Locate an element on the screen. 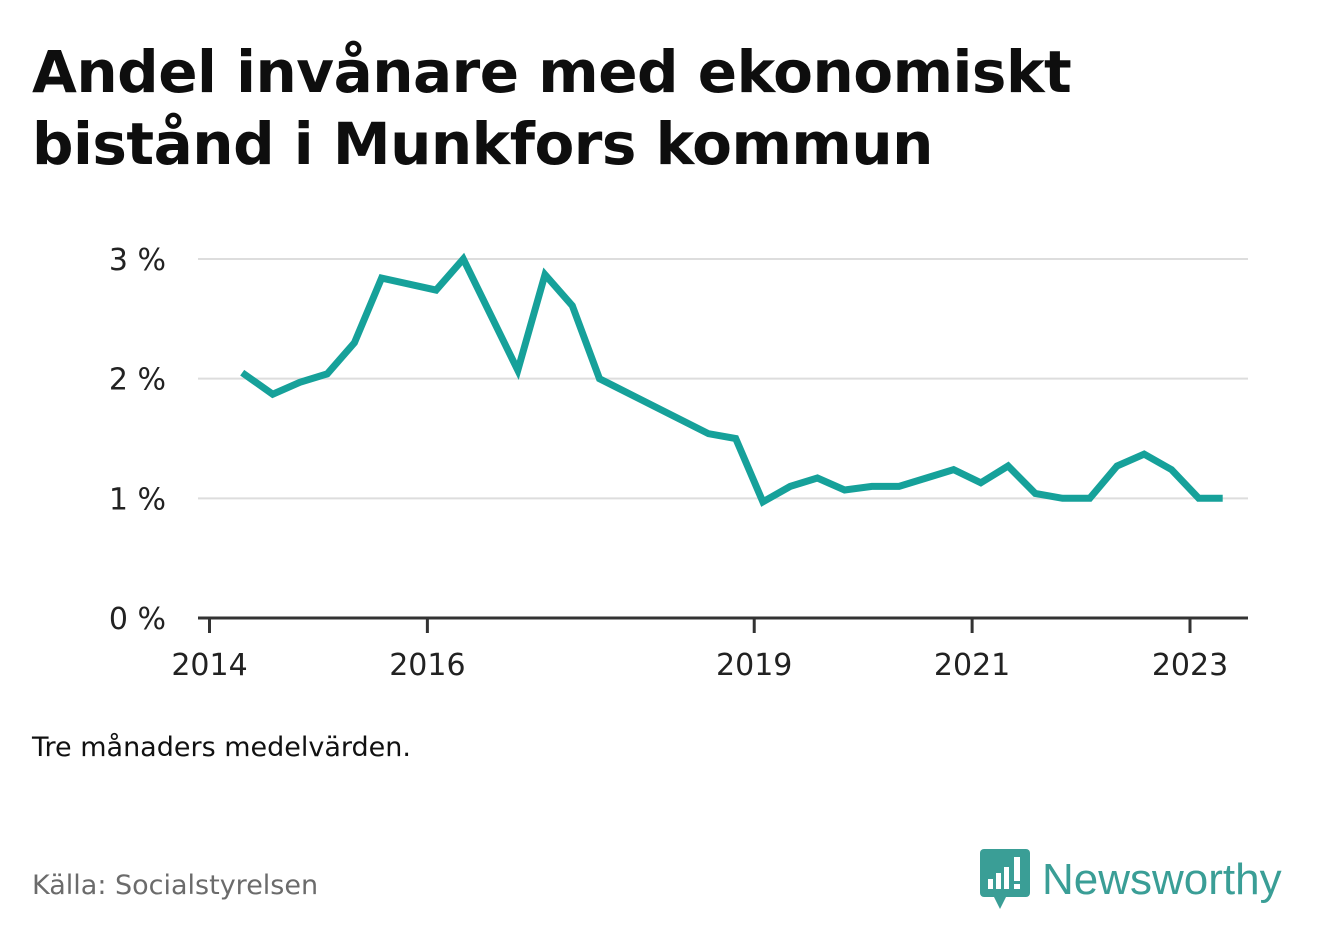 This screenshot has height=939, width=1322. y-axis-ticks: 0 % 1 % 2 % 3 % is located at coordinates (137, 440).